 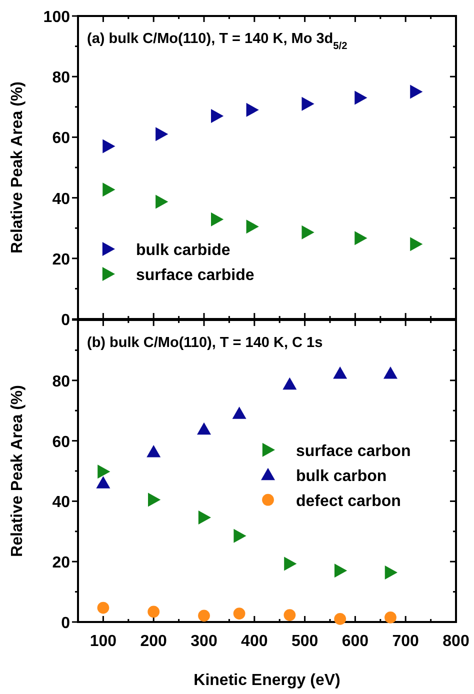 What do you see at coordinates (341, 476) in the screenshot?
I see `legend-label: bulk carbon` at bounding box center [341, 476].